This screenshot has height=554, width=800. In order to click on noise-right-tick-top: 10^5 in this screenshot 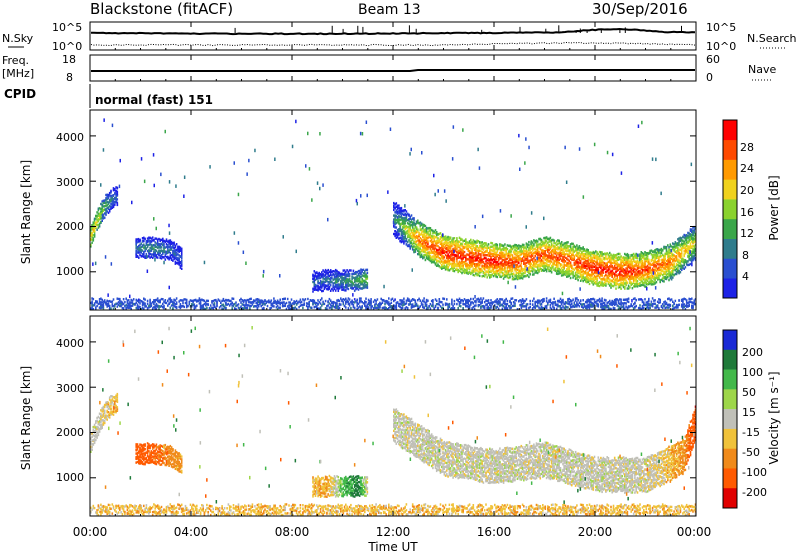, I will do `click(721, 27)`.